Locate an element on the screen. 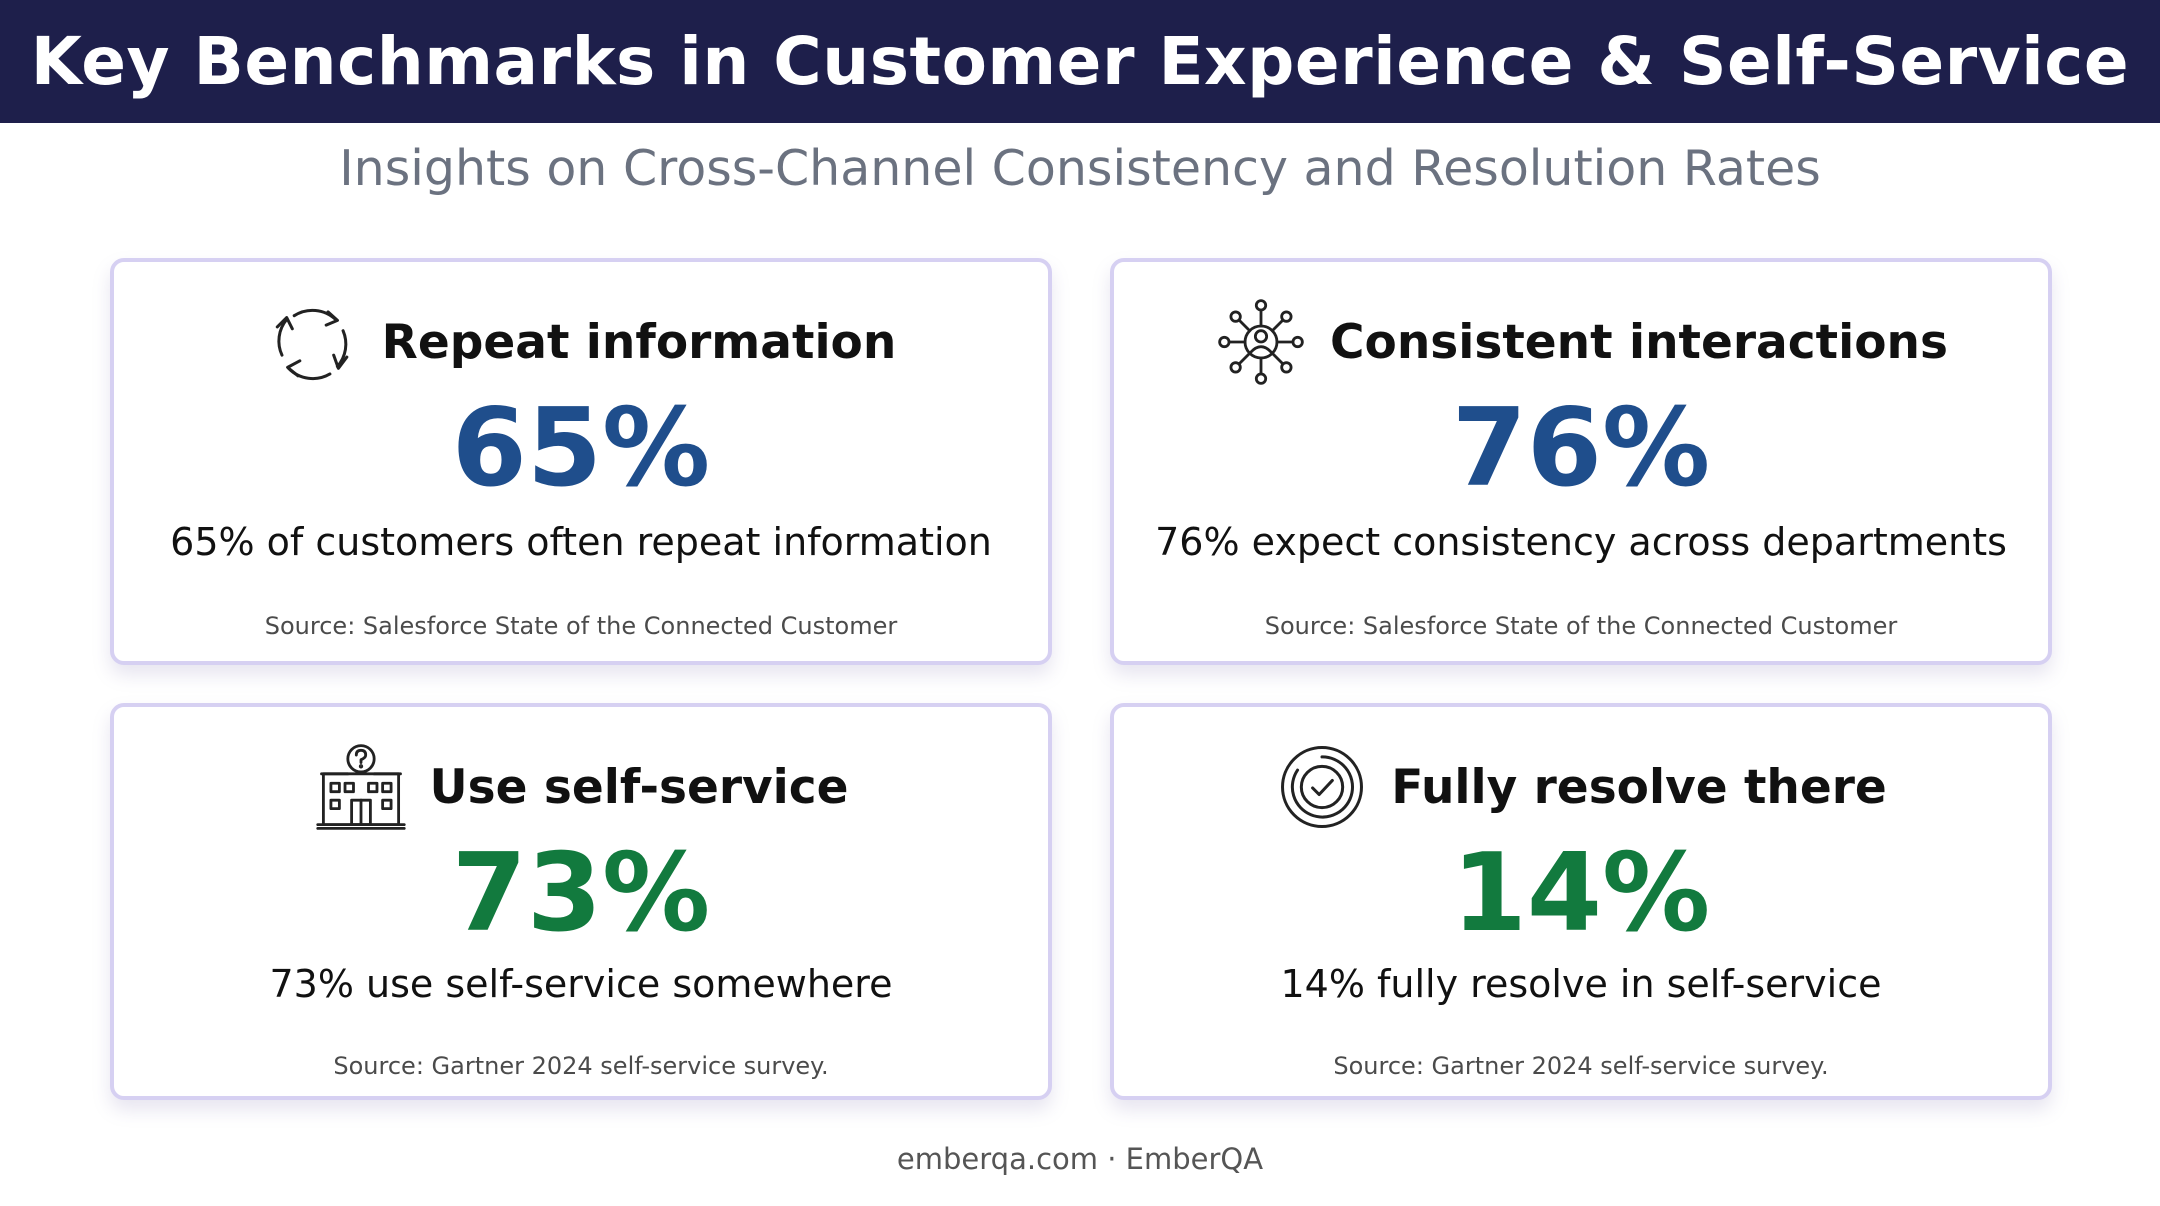  card-title-row: Fully resolve there is located at coordinates (1581, 787).